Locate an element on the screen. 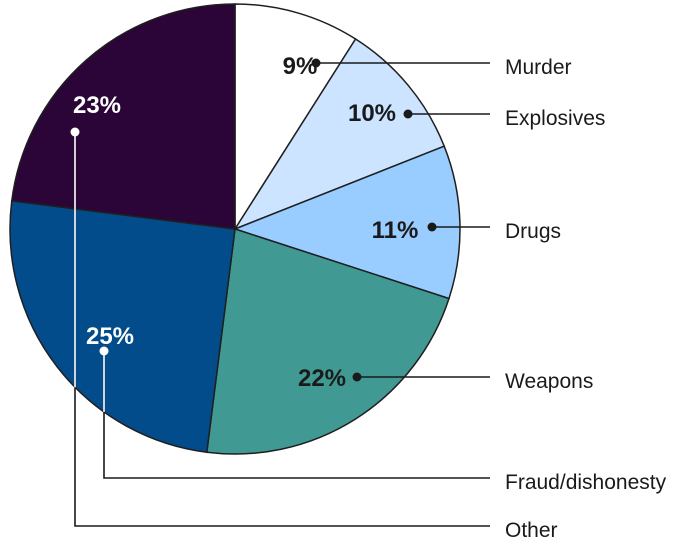  slice-percent-murder: 9% is located at coordinates (300, 66).